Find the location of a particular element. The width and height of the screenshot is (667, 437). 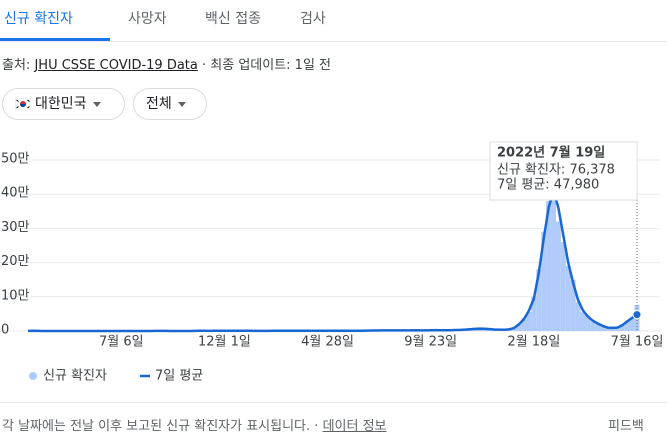

legend-label: 7일 평균 is located at coordinates (179, 376).